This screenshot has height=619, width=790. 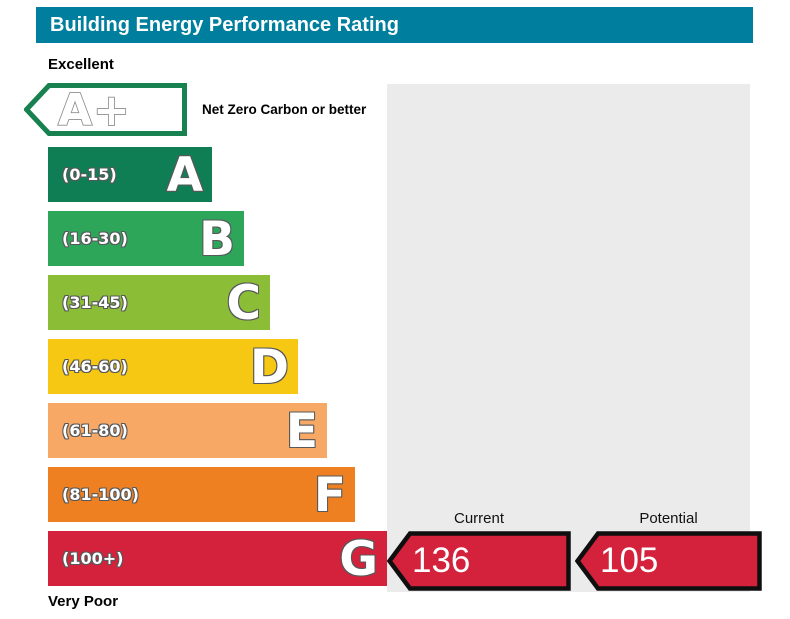 I want to click on net-zero-band: A+, so click(x=105, y=109).